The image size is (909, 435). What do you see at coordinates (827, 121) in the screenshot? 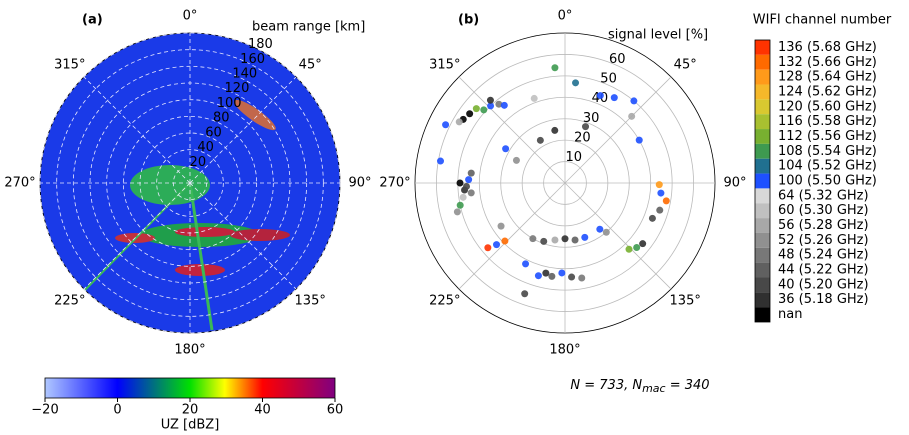
I see `legend-label: 116 (5.58 GHz)` at bounding box center [827, 121].